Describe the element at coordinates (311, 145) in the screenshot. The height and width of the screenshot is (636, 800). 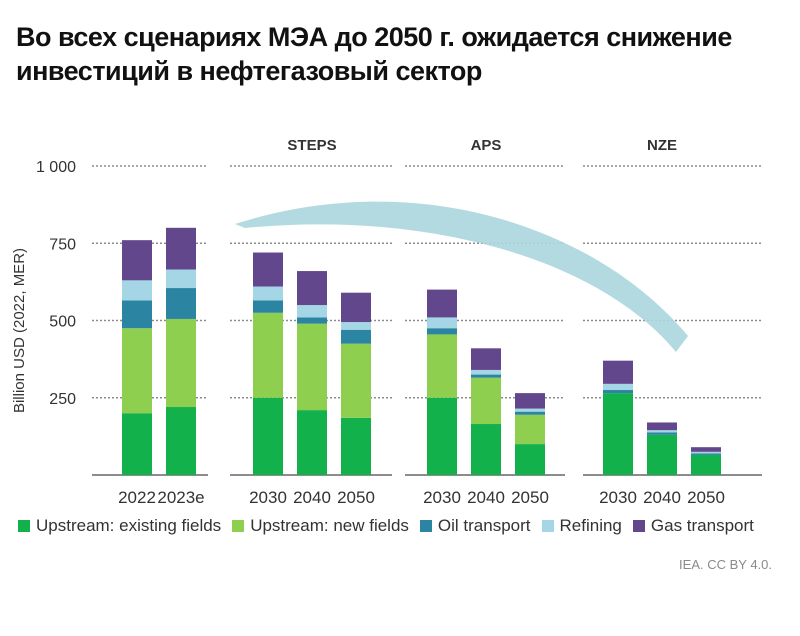
I see `group-label: STEPS` at that location.